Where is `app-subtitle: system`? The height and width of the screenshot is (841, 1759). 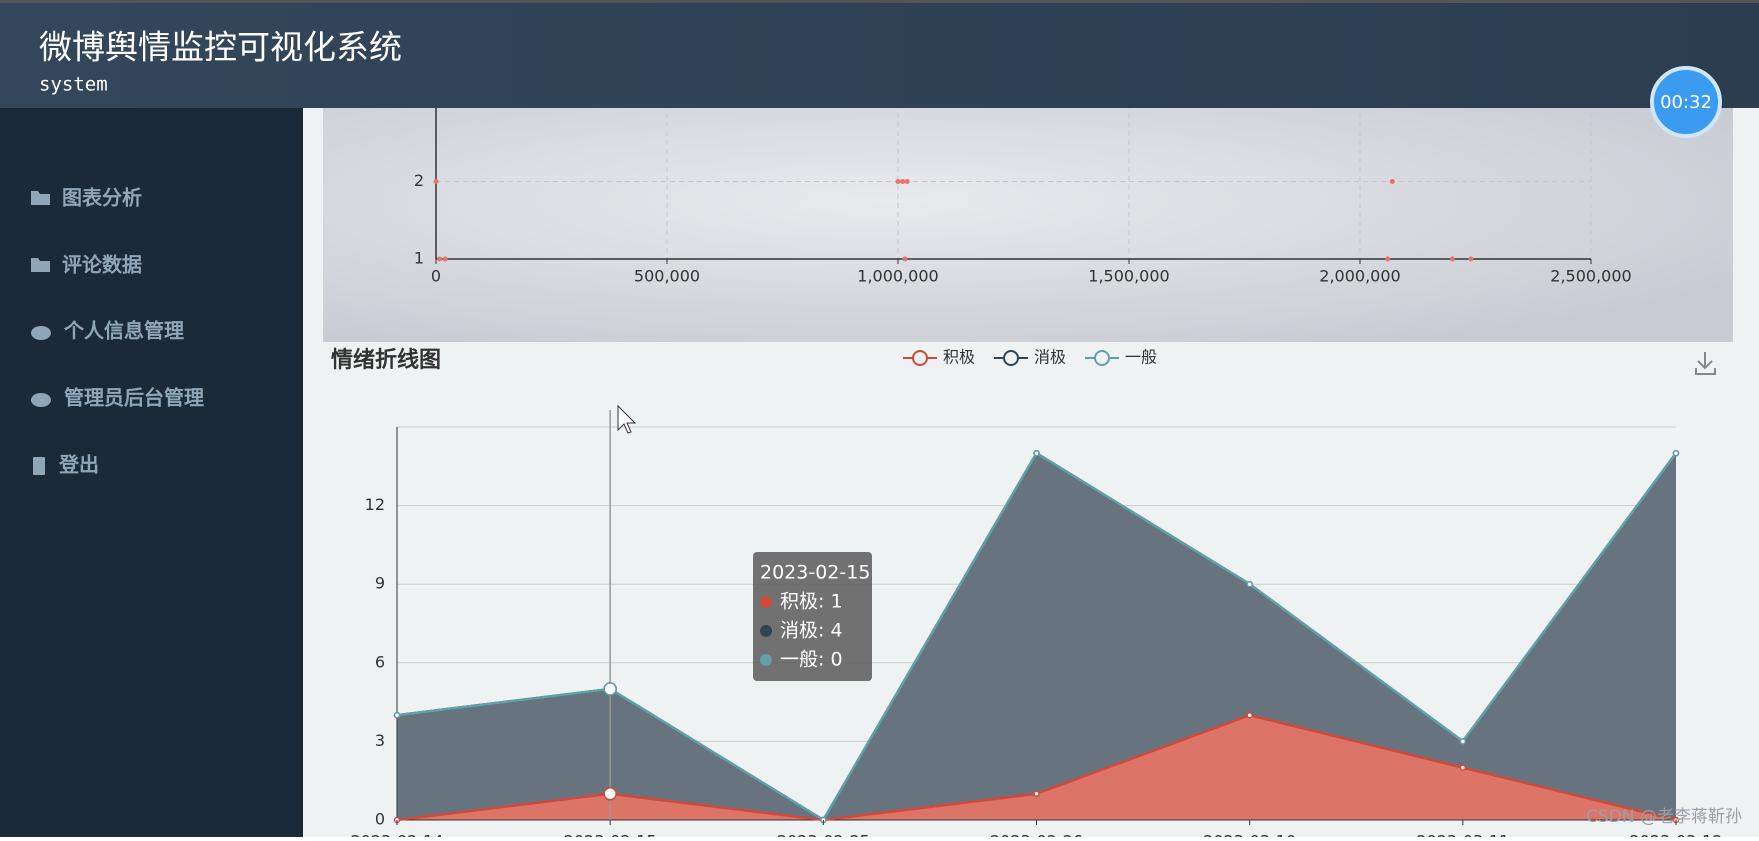
app-subtitle: system is located at coordinates (73, 85).